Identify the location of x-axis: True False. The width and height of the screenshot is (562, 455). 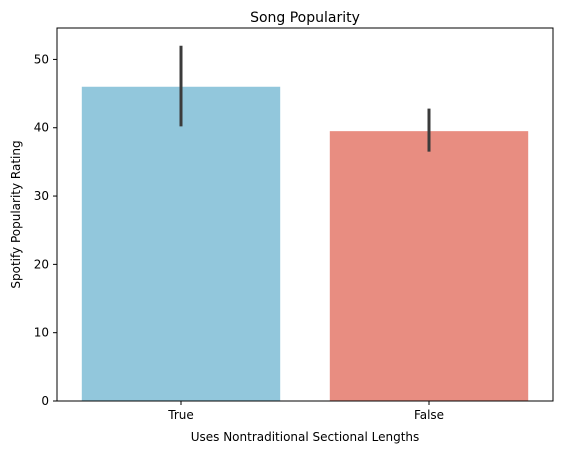
(305, 411).